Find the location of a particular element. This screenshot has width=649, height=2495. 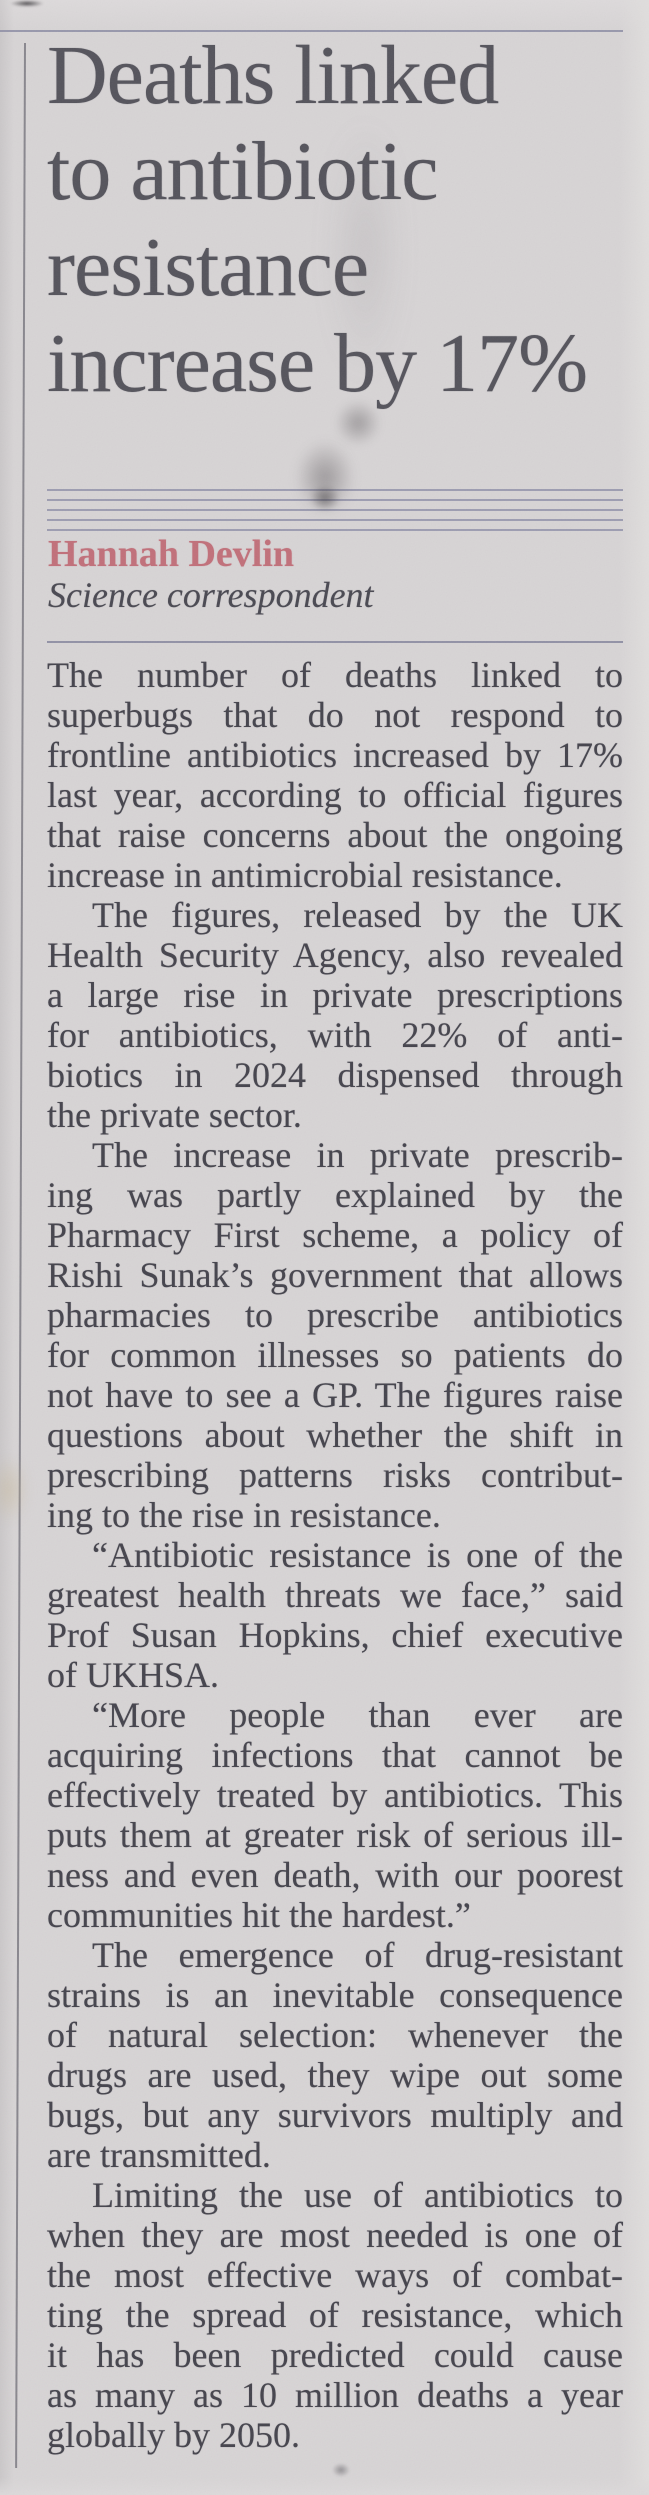

headline-line: increase by 17% is located at coordinates (317, 363).